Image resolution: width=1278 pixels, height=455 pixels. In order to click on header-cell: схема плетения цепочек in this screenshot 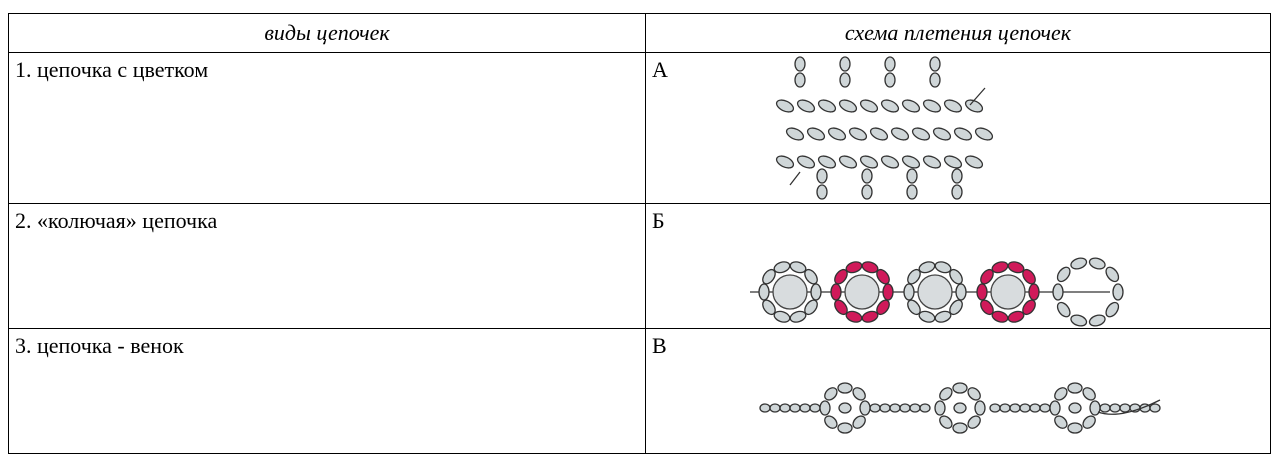, I will do `click(958, 33)`.